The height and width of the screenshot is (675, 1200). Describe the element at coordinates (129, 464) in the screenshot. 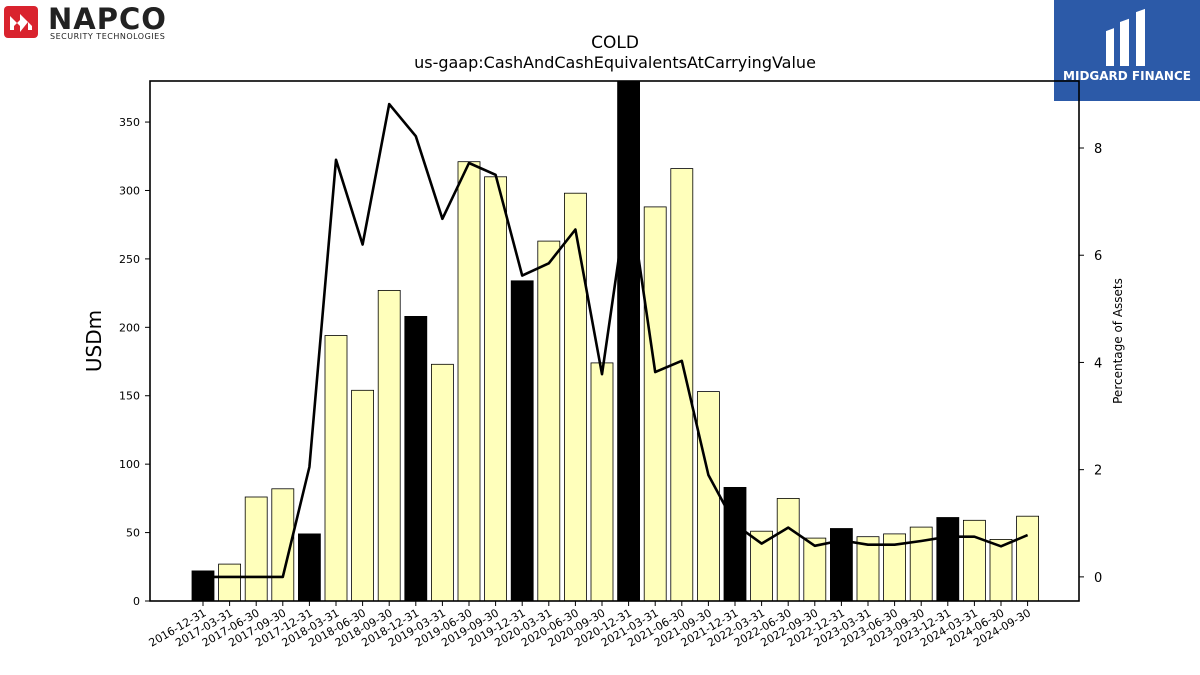

I see `y-tick-label: 100` at that location.